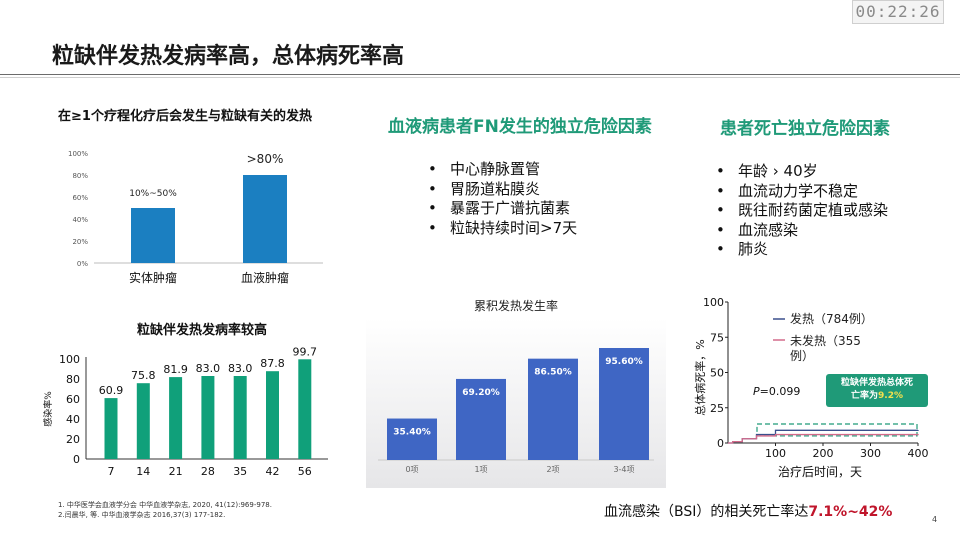  I want to click on legend-label-line: 未发热（355, so click(825, 340).